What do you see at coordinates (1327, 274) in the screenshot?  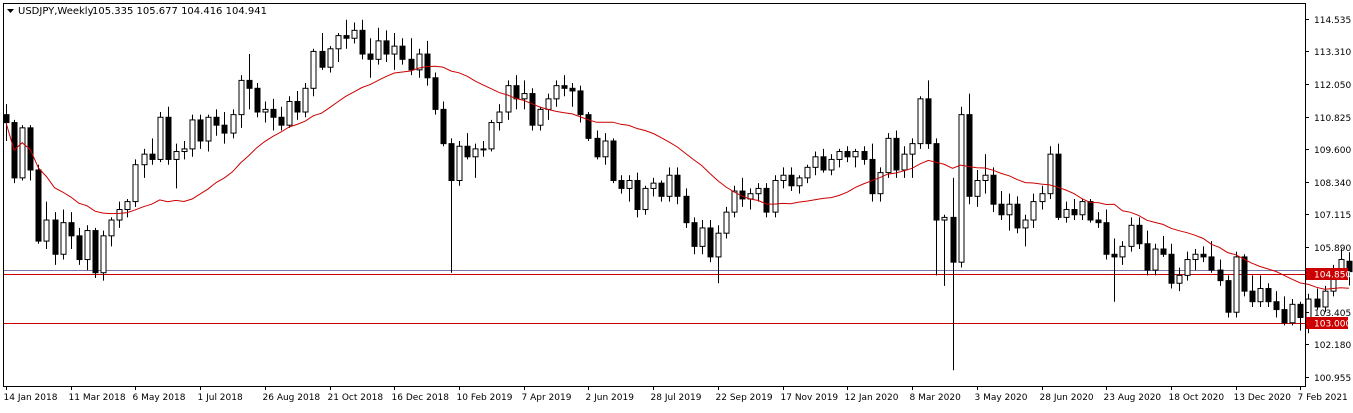 I see `level-label-bg` at bounding box center [1327, 274].